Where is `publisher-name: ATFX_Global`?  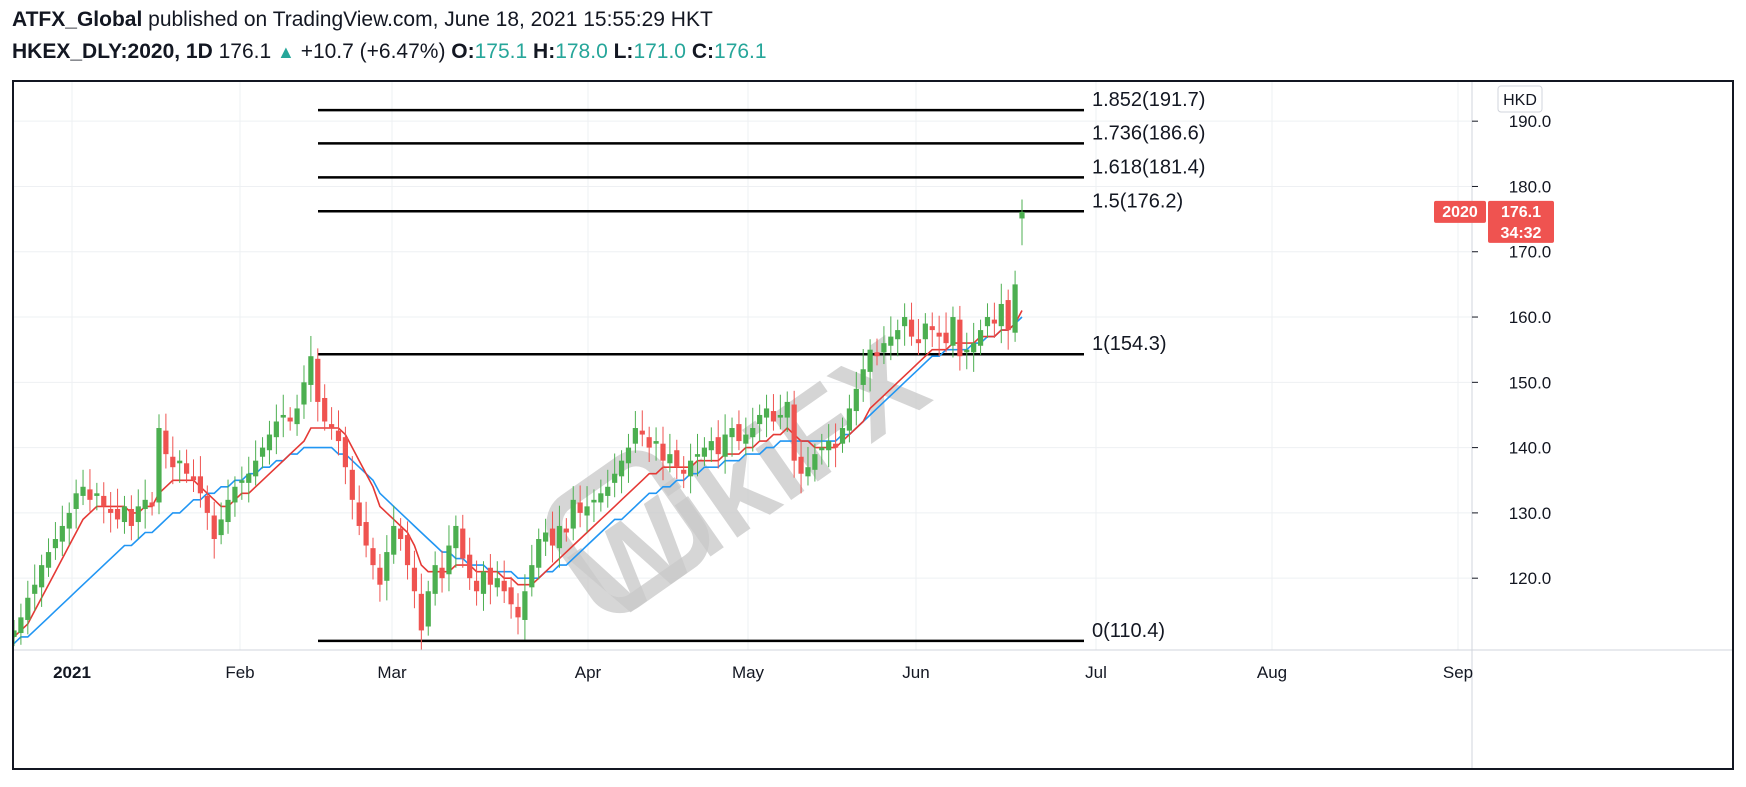 publisher-name: ATFX_Global is located at coordinates (77, 19).